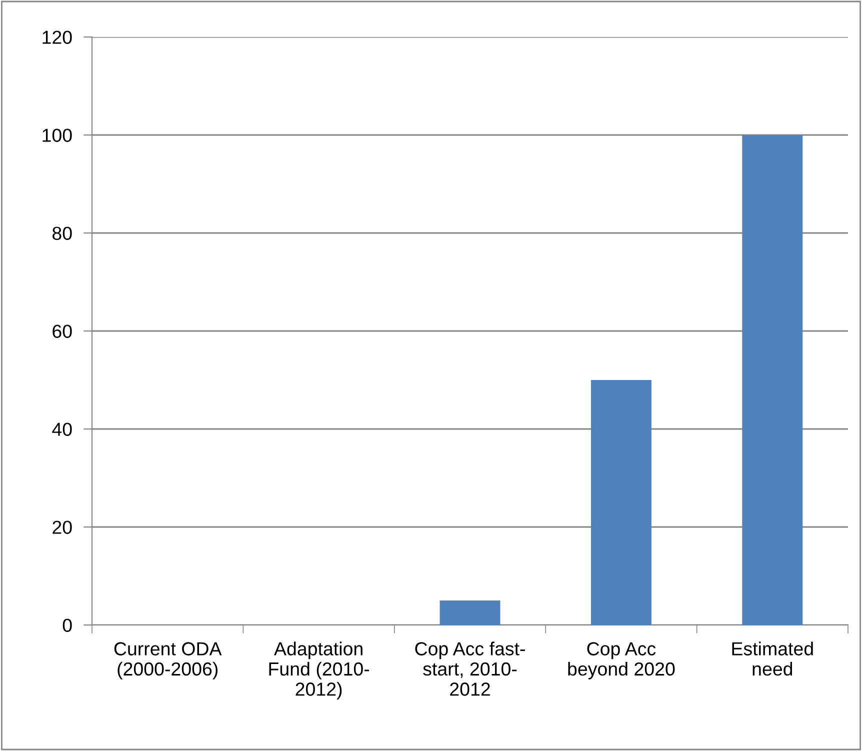 This screenshot has width=862, height=751. What do you see at coordinates (57, 37) in the screenshot?
I see `y-tick-label: 120` at bounding box center [57, 37].